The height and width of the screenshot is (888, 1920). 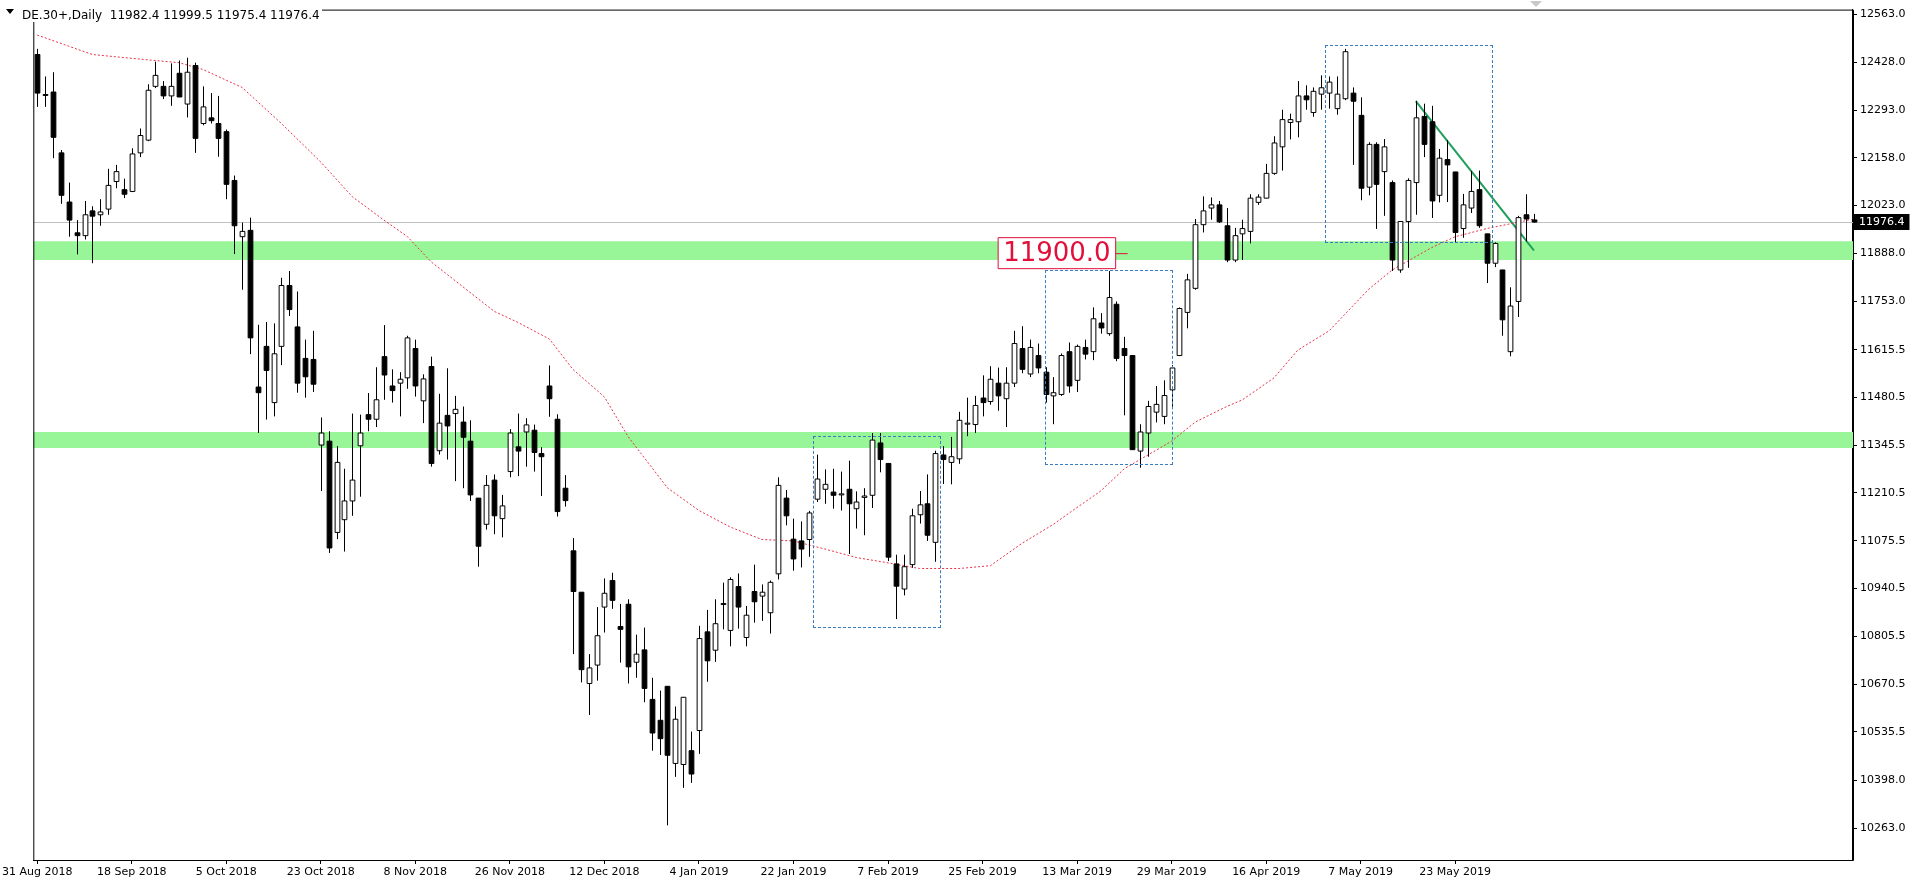 What do you see at coordinates (1171, 872) in the screenshot?
I see `x-tick-label: 29 Mar 2019` at bounding box center [1171, 872].